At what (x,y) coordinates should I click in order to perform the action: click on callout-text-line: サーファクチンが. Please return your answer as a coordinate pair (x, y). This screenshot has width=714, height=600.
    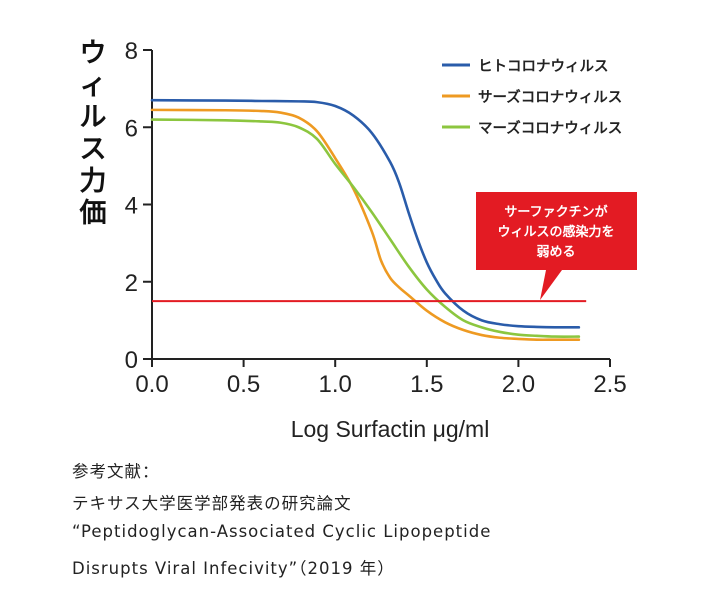
    Looking at the image, I should click on (555, 212).